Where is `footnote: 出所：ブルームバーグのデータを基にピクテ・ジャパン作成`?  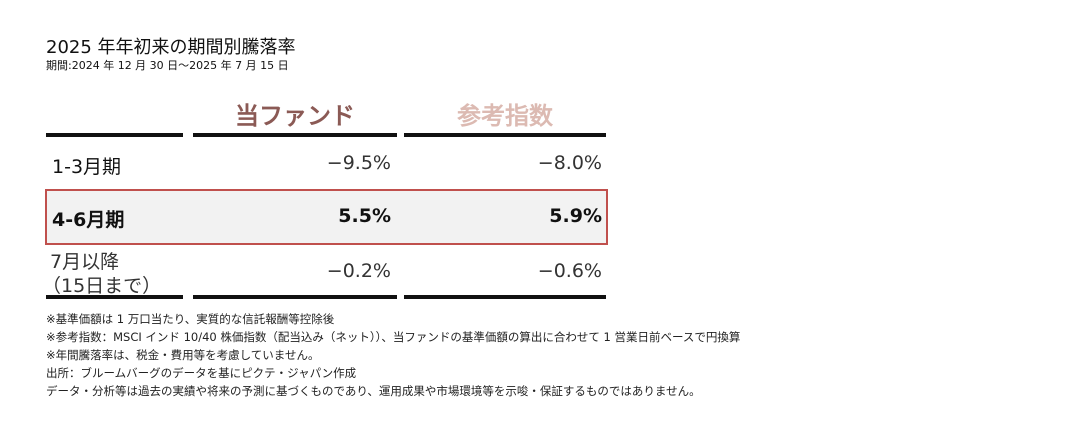
footnote: 出所：ブルームバーグのデータを基にピクテ・ジャパン作成 is located at coordinates (201, 373).